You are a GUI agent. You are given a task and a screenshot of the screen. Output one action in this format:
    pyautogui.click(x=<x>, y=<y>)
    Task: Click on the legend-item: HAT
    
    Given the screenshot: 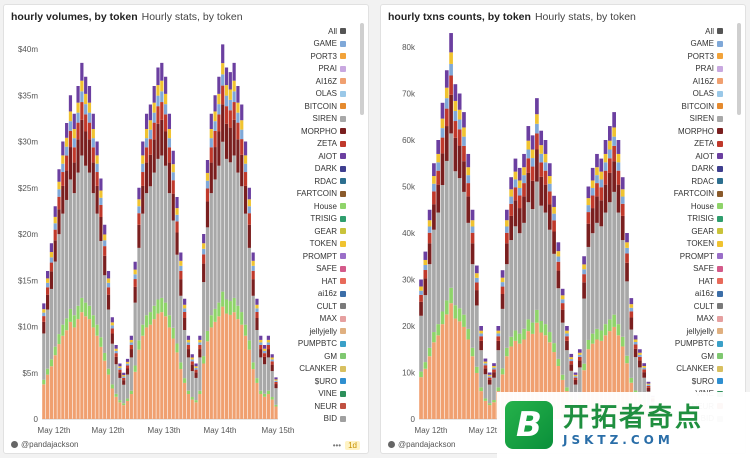 What is the action you would take?
    pyautogui.click(x=692, y=281)
    